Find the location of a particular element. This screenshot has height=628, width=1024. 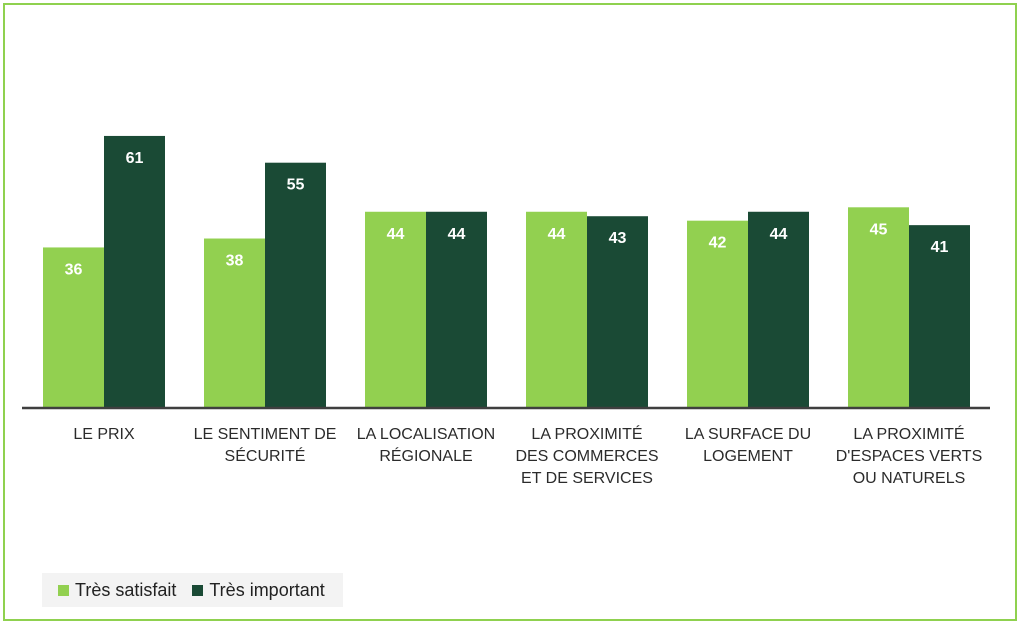

category-label-1-line-1: LE PRIX is located at coordinates (104, 434).